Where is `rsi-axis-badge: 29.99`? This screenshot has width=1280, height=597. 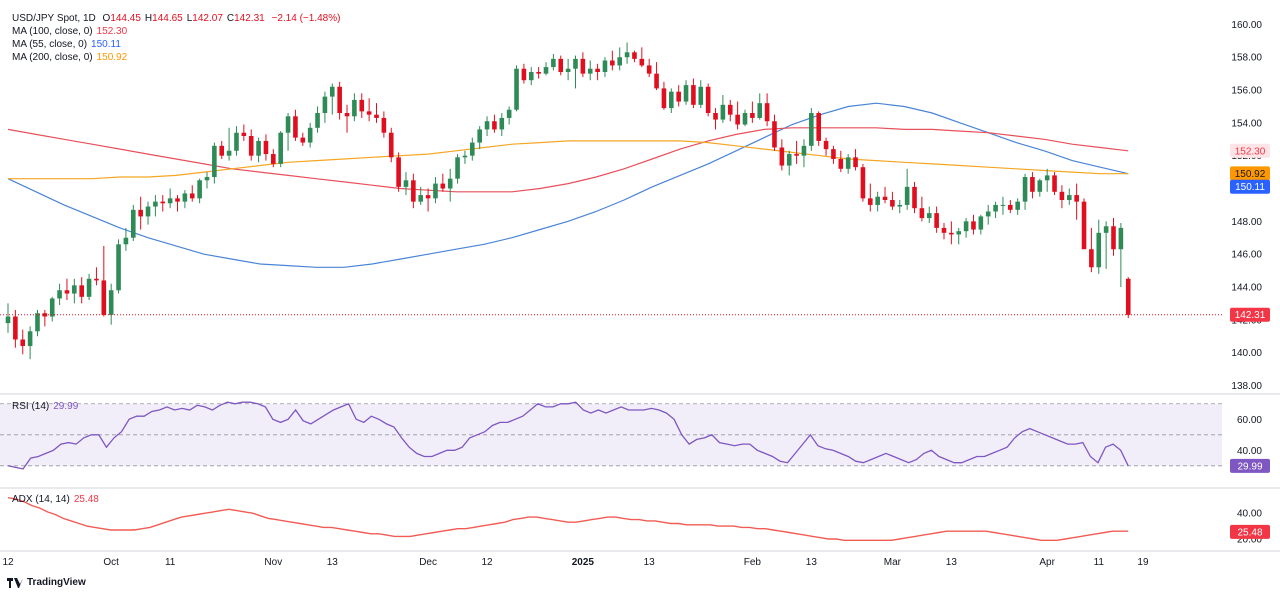 rsi-axis-badge: 29.99 is located at coordinates (1249, 466).